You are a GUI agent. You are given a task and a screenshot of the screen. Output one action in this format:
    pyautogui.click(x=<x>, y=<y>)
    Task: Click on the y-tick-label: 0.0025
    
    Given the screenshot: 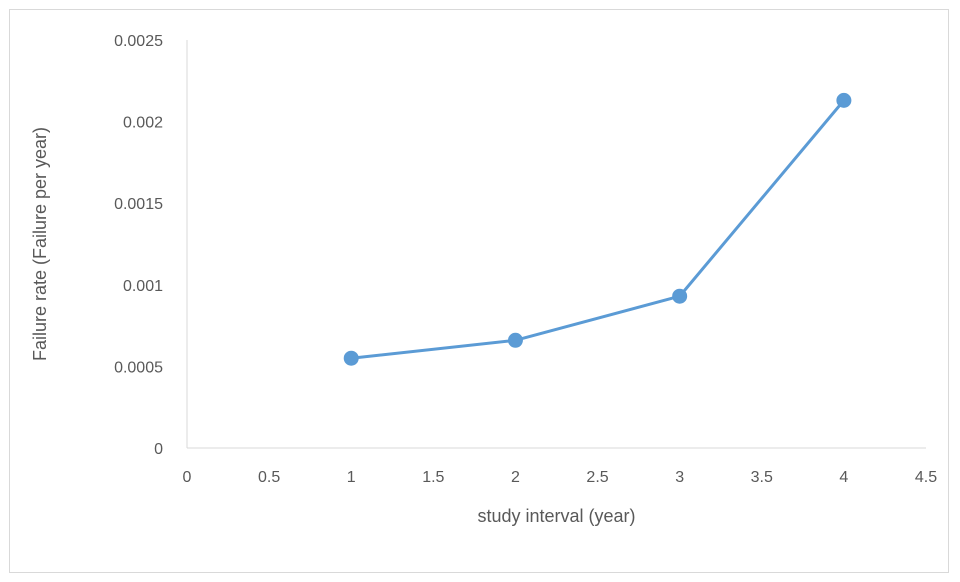 What is the action you would take?
    pyautogui.click(x=138, y=41)
    